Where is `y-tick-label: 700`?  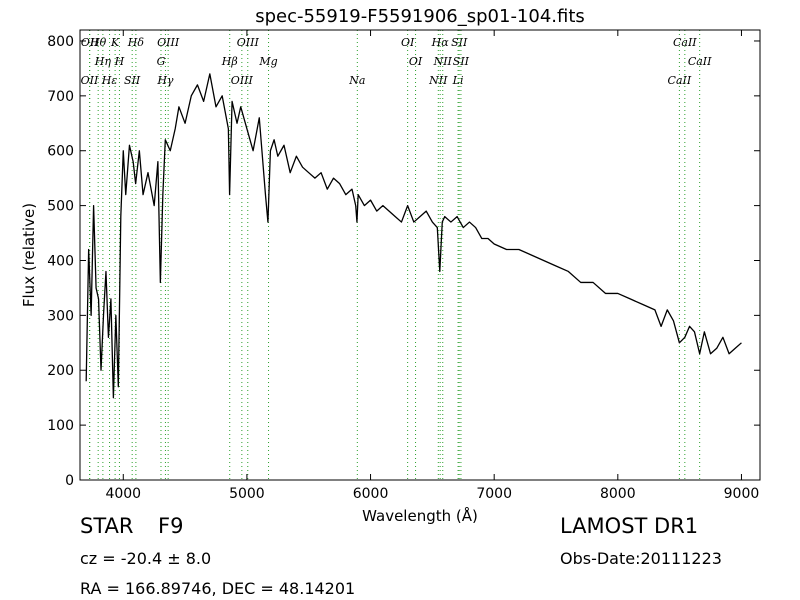
y-tick-label: 700 is located at coordinates (60, 97).